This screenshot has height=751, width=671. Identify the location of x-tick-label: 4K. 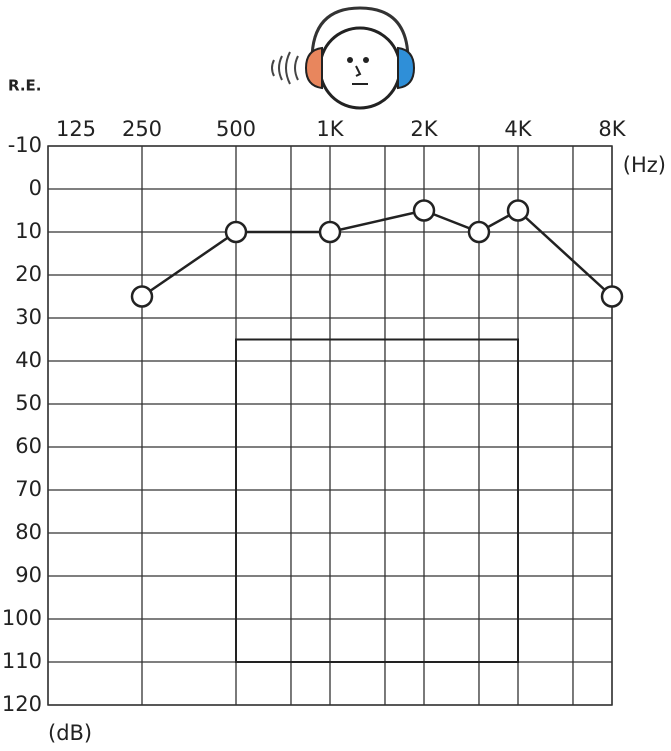
(518, 129).